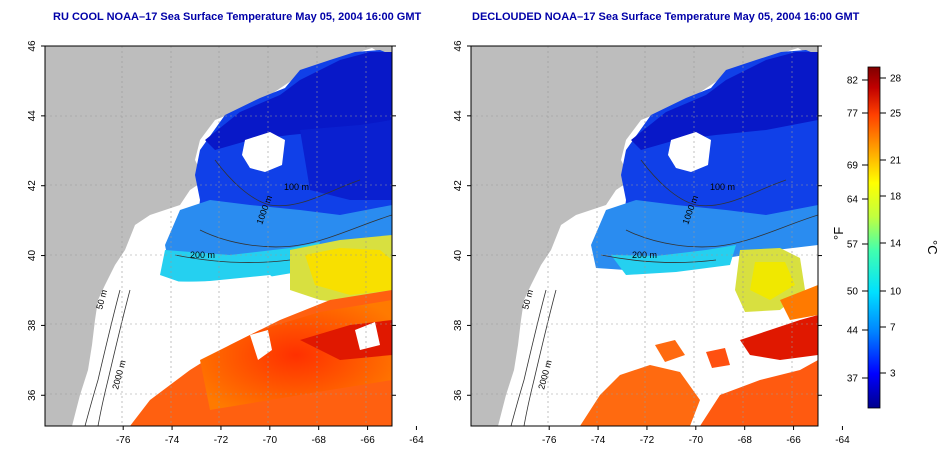 This screenshot has height=475, width=950. What do you see at coordinates (896, 161) in the screenshot?
I see `celsius-tick-label: 21` at bounding box center [896, 161].